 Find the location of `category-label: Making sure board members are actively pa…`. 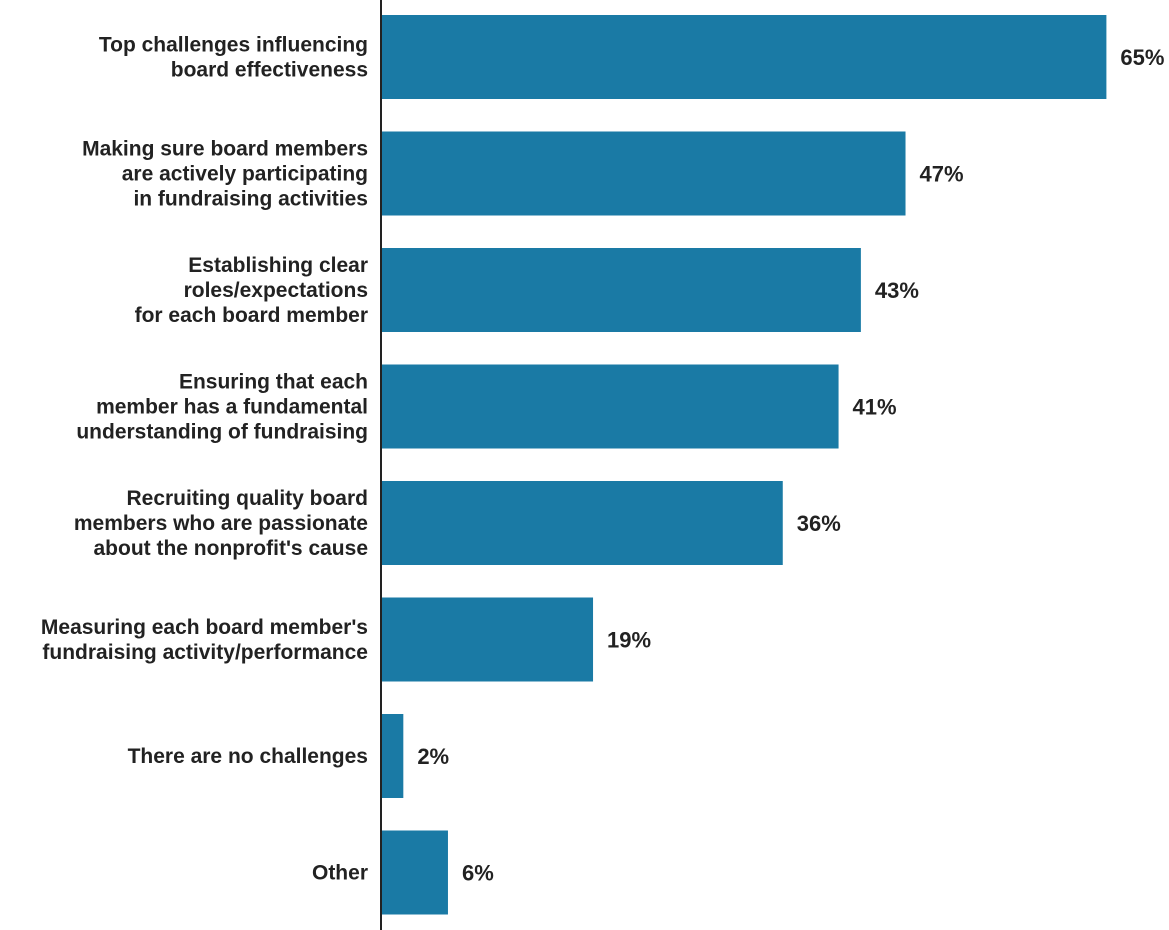

category-label: Making sure board members are actively pa… is located at coordinates (225, 174).